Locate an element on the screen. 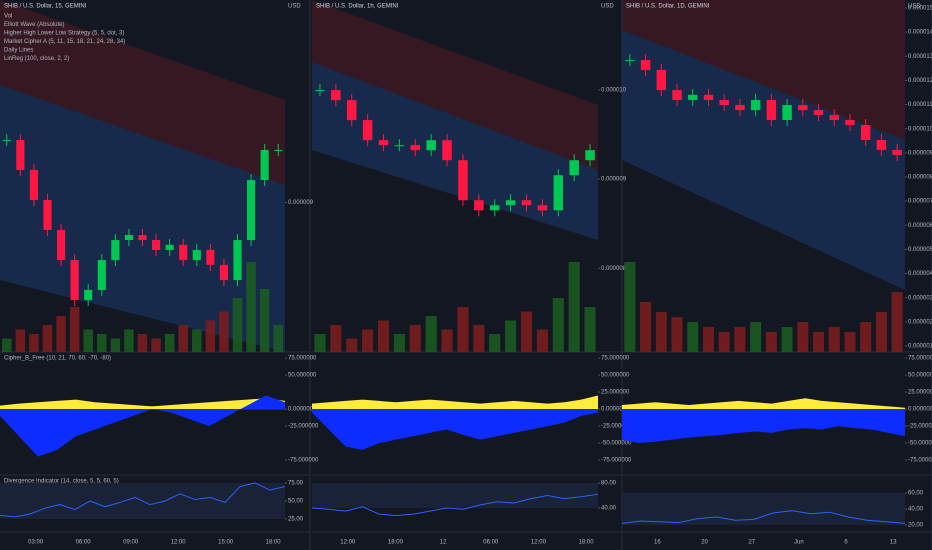 Image resolution: width=932 pixels, height=550 pixels. x-tick-label: 6 is located at coordinates (846, 543).